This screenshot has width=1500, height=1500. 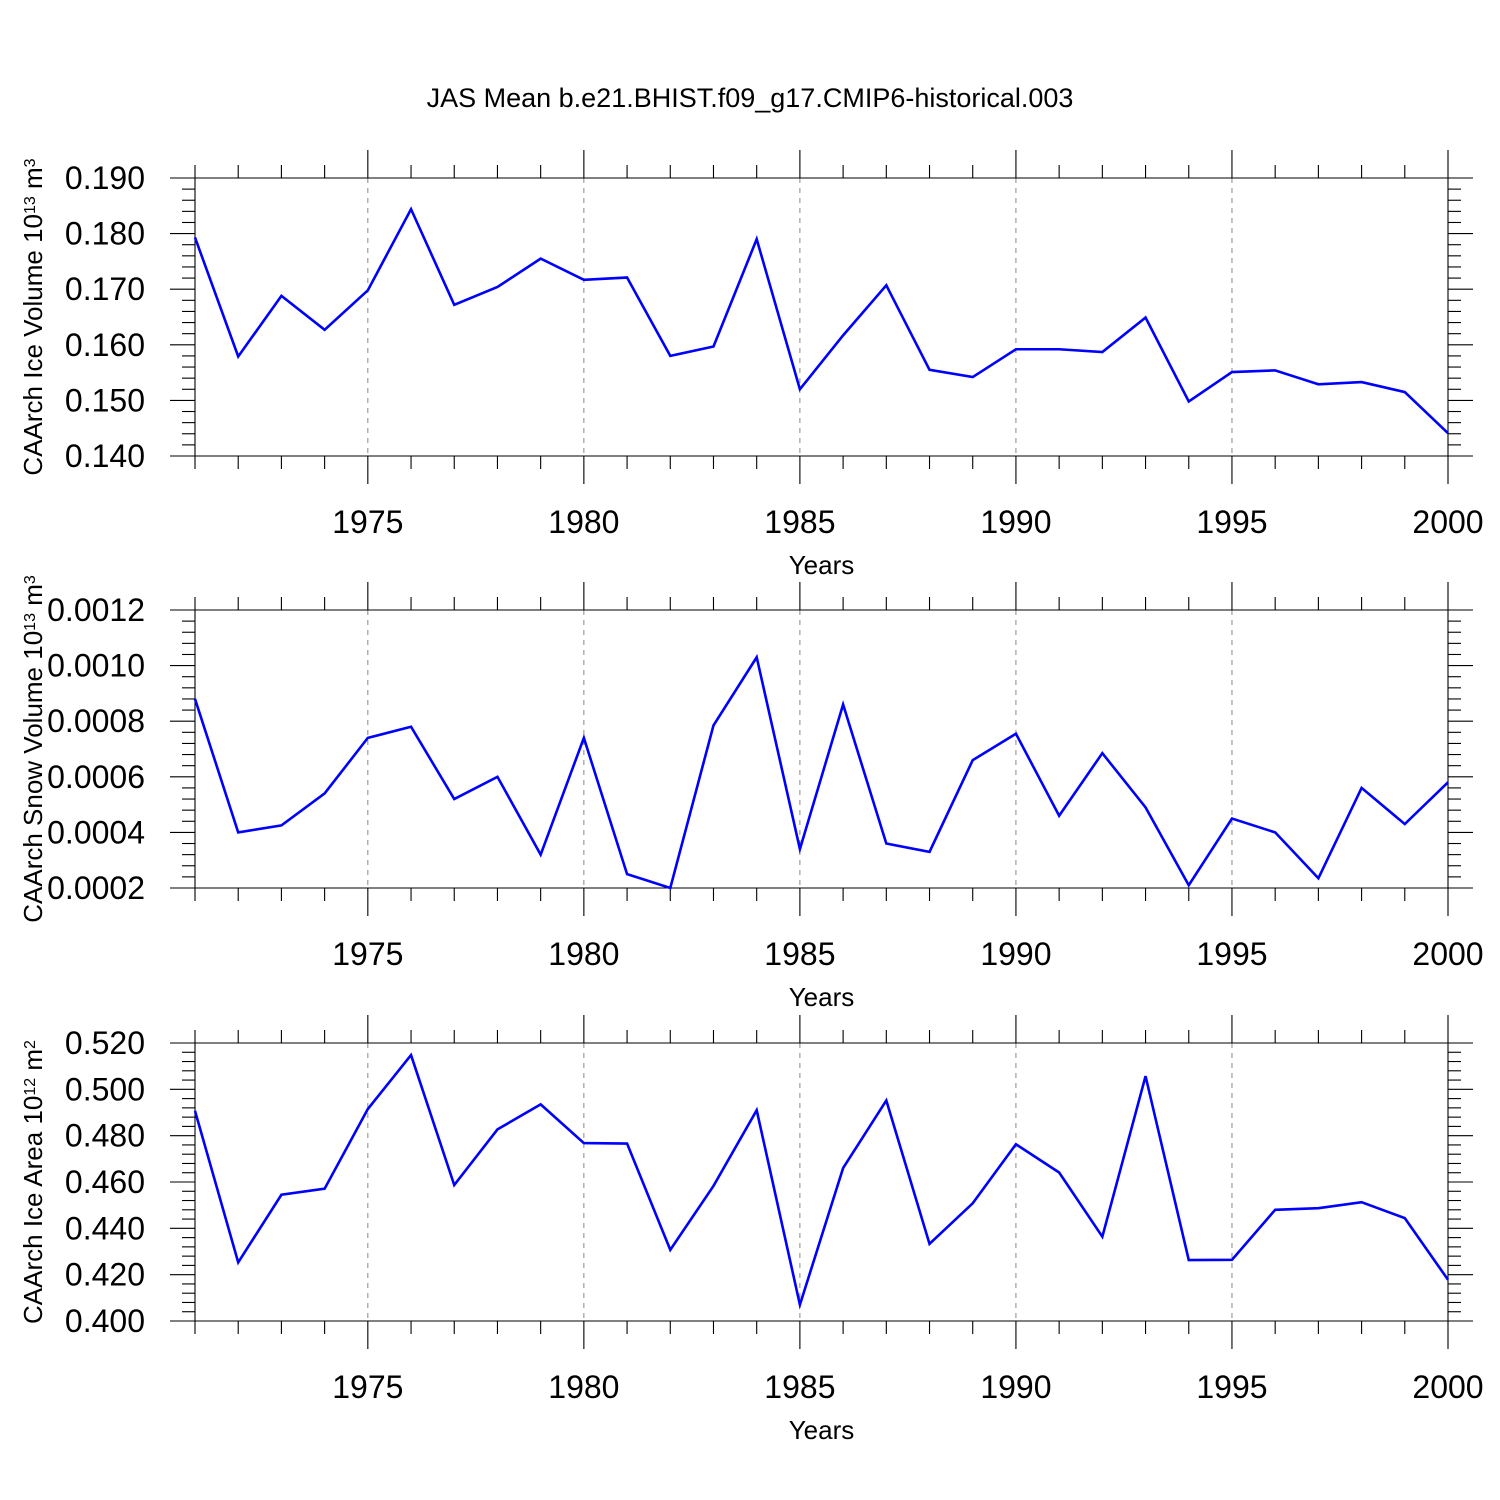 What do you see at coordinates (96, 777) in the screenshot?
I see `y-tick-label: 0.0006` at bounding box center [96, 777].